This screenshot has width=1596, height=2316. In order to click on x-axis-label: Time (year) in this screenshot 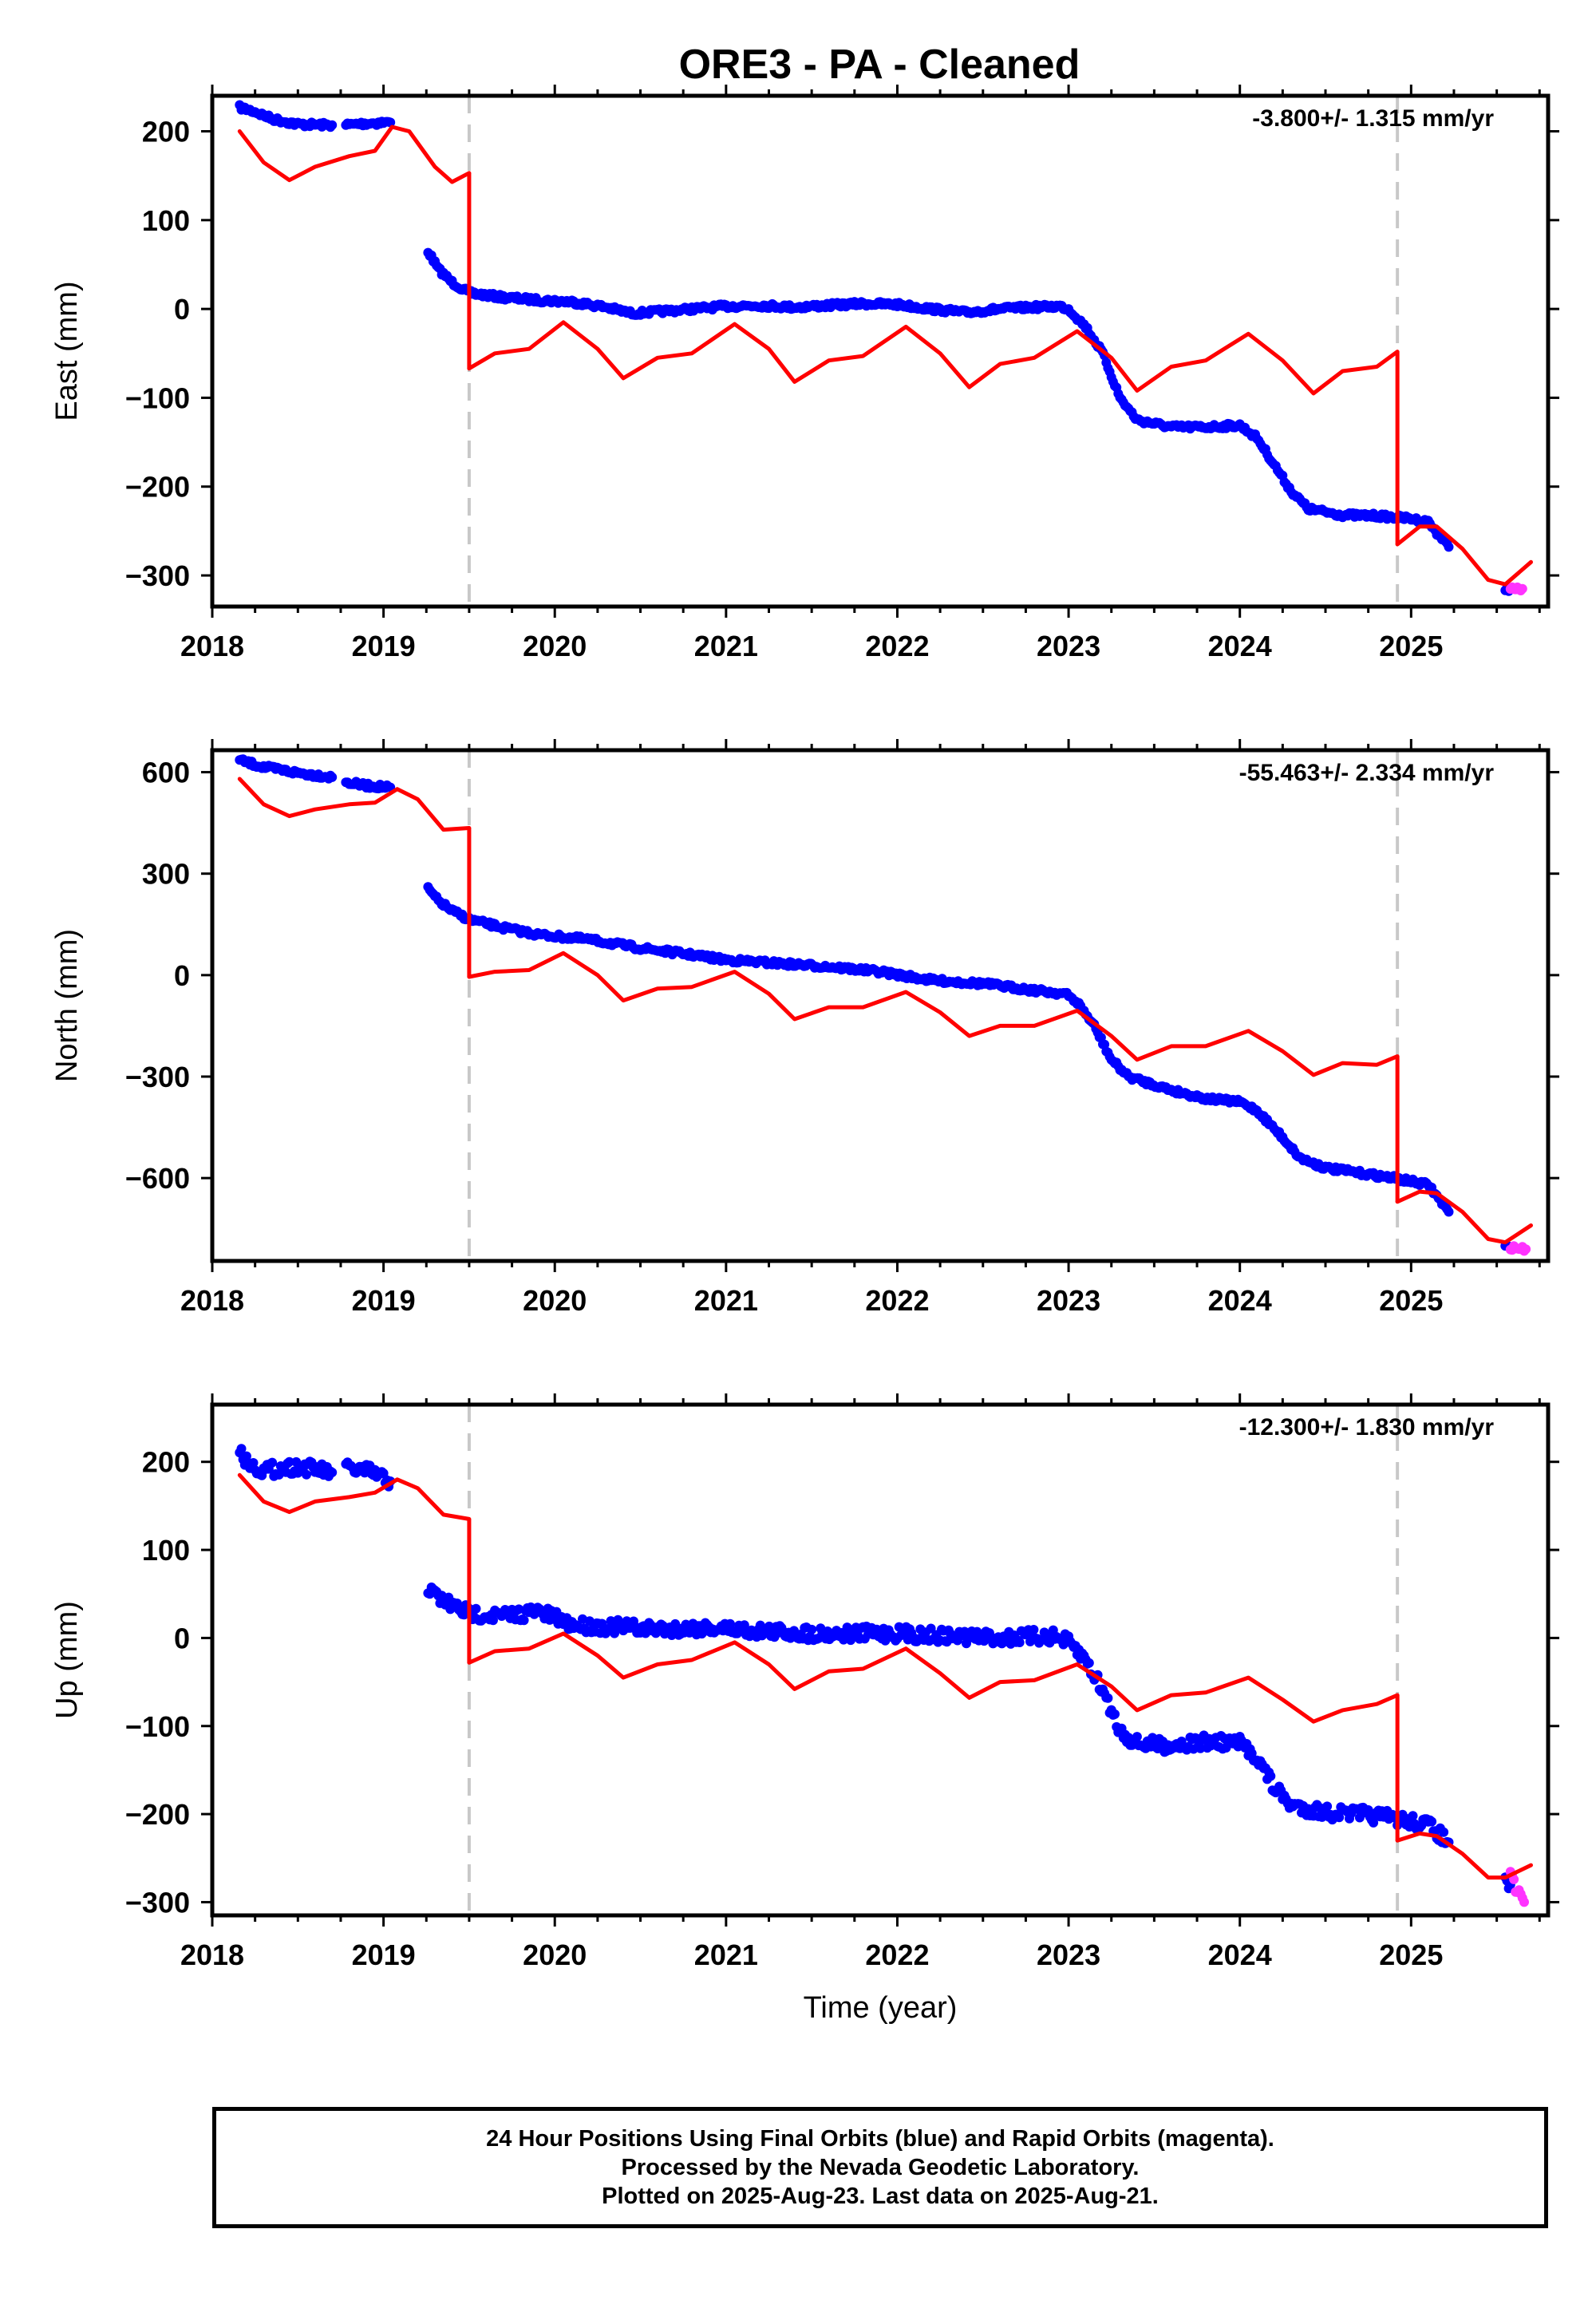, I will do `click(881, 2008)`.